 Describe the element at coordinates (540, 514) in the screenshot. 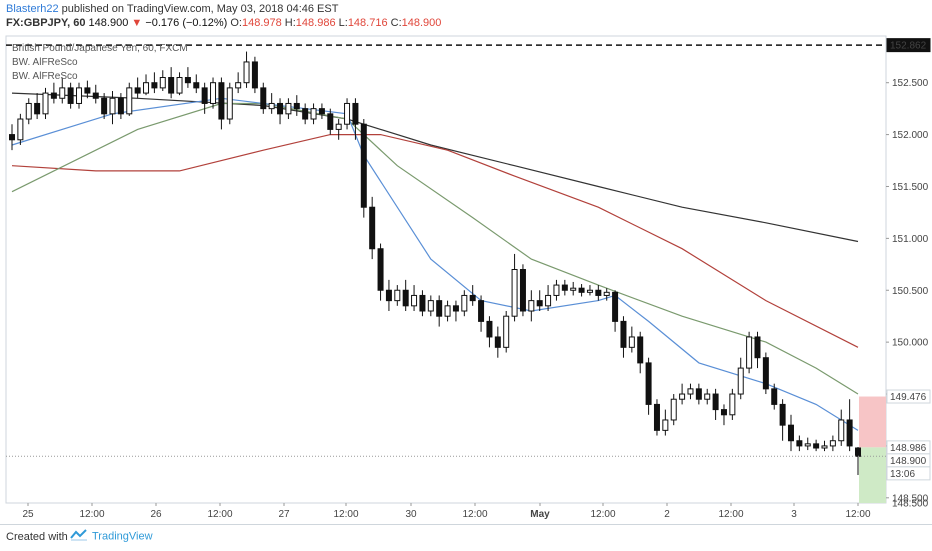

I see `time-tick-label: May` at that location.